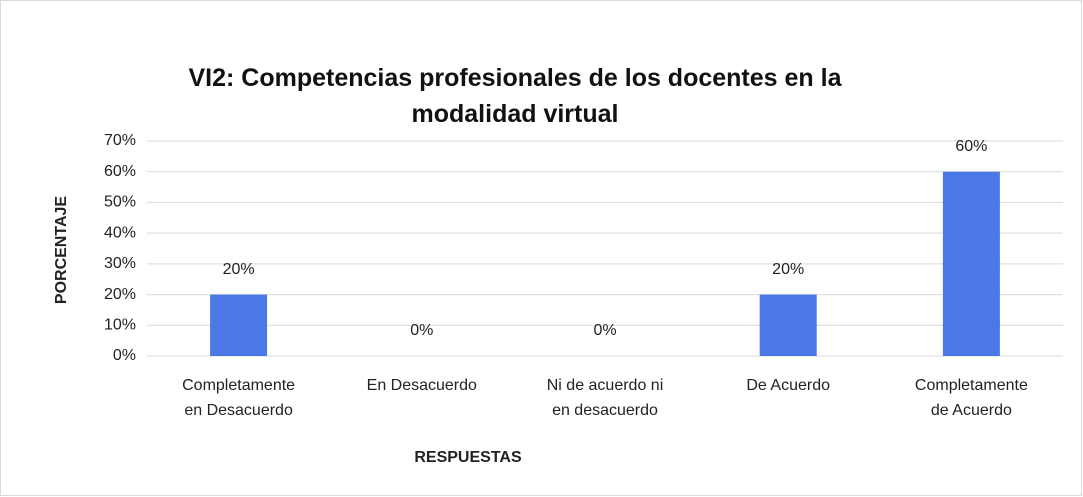  Describe the element at coordinates (421, 385) in the screenshot. I see `x-tick-label: En Desacuerdo` at that location.